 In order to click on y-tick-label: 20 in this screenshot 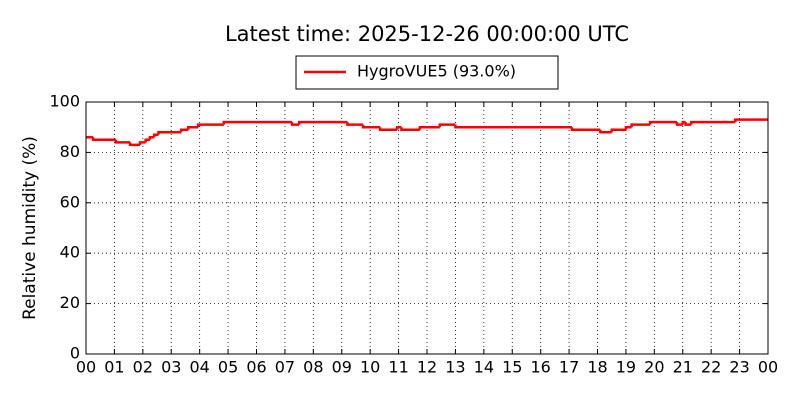, I will do `click(70, 302)`.